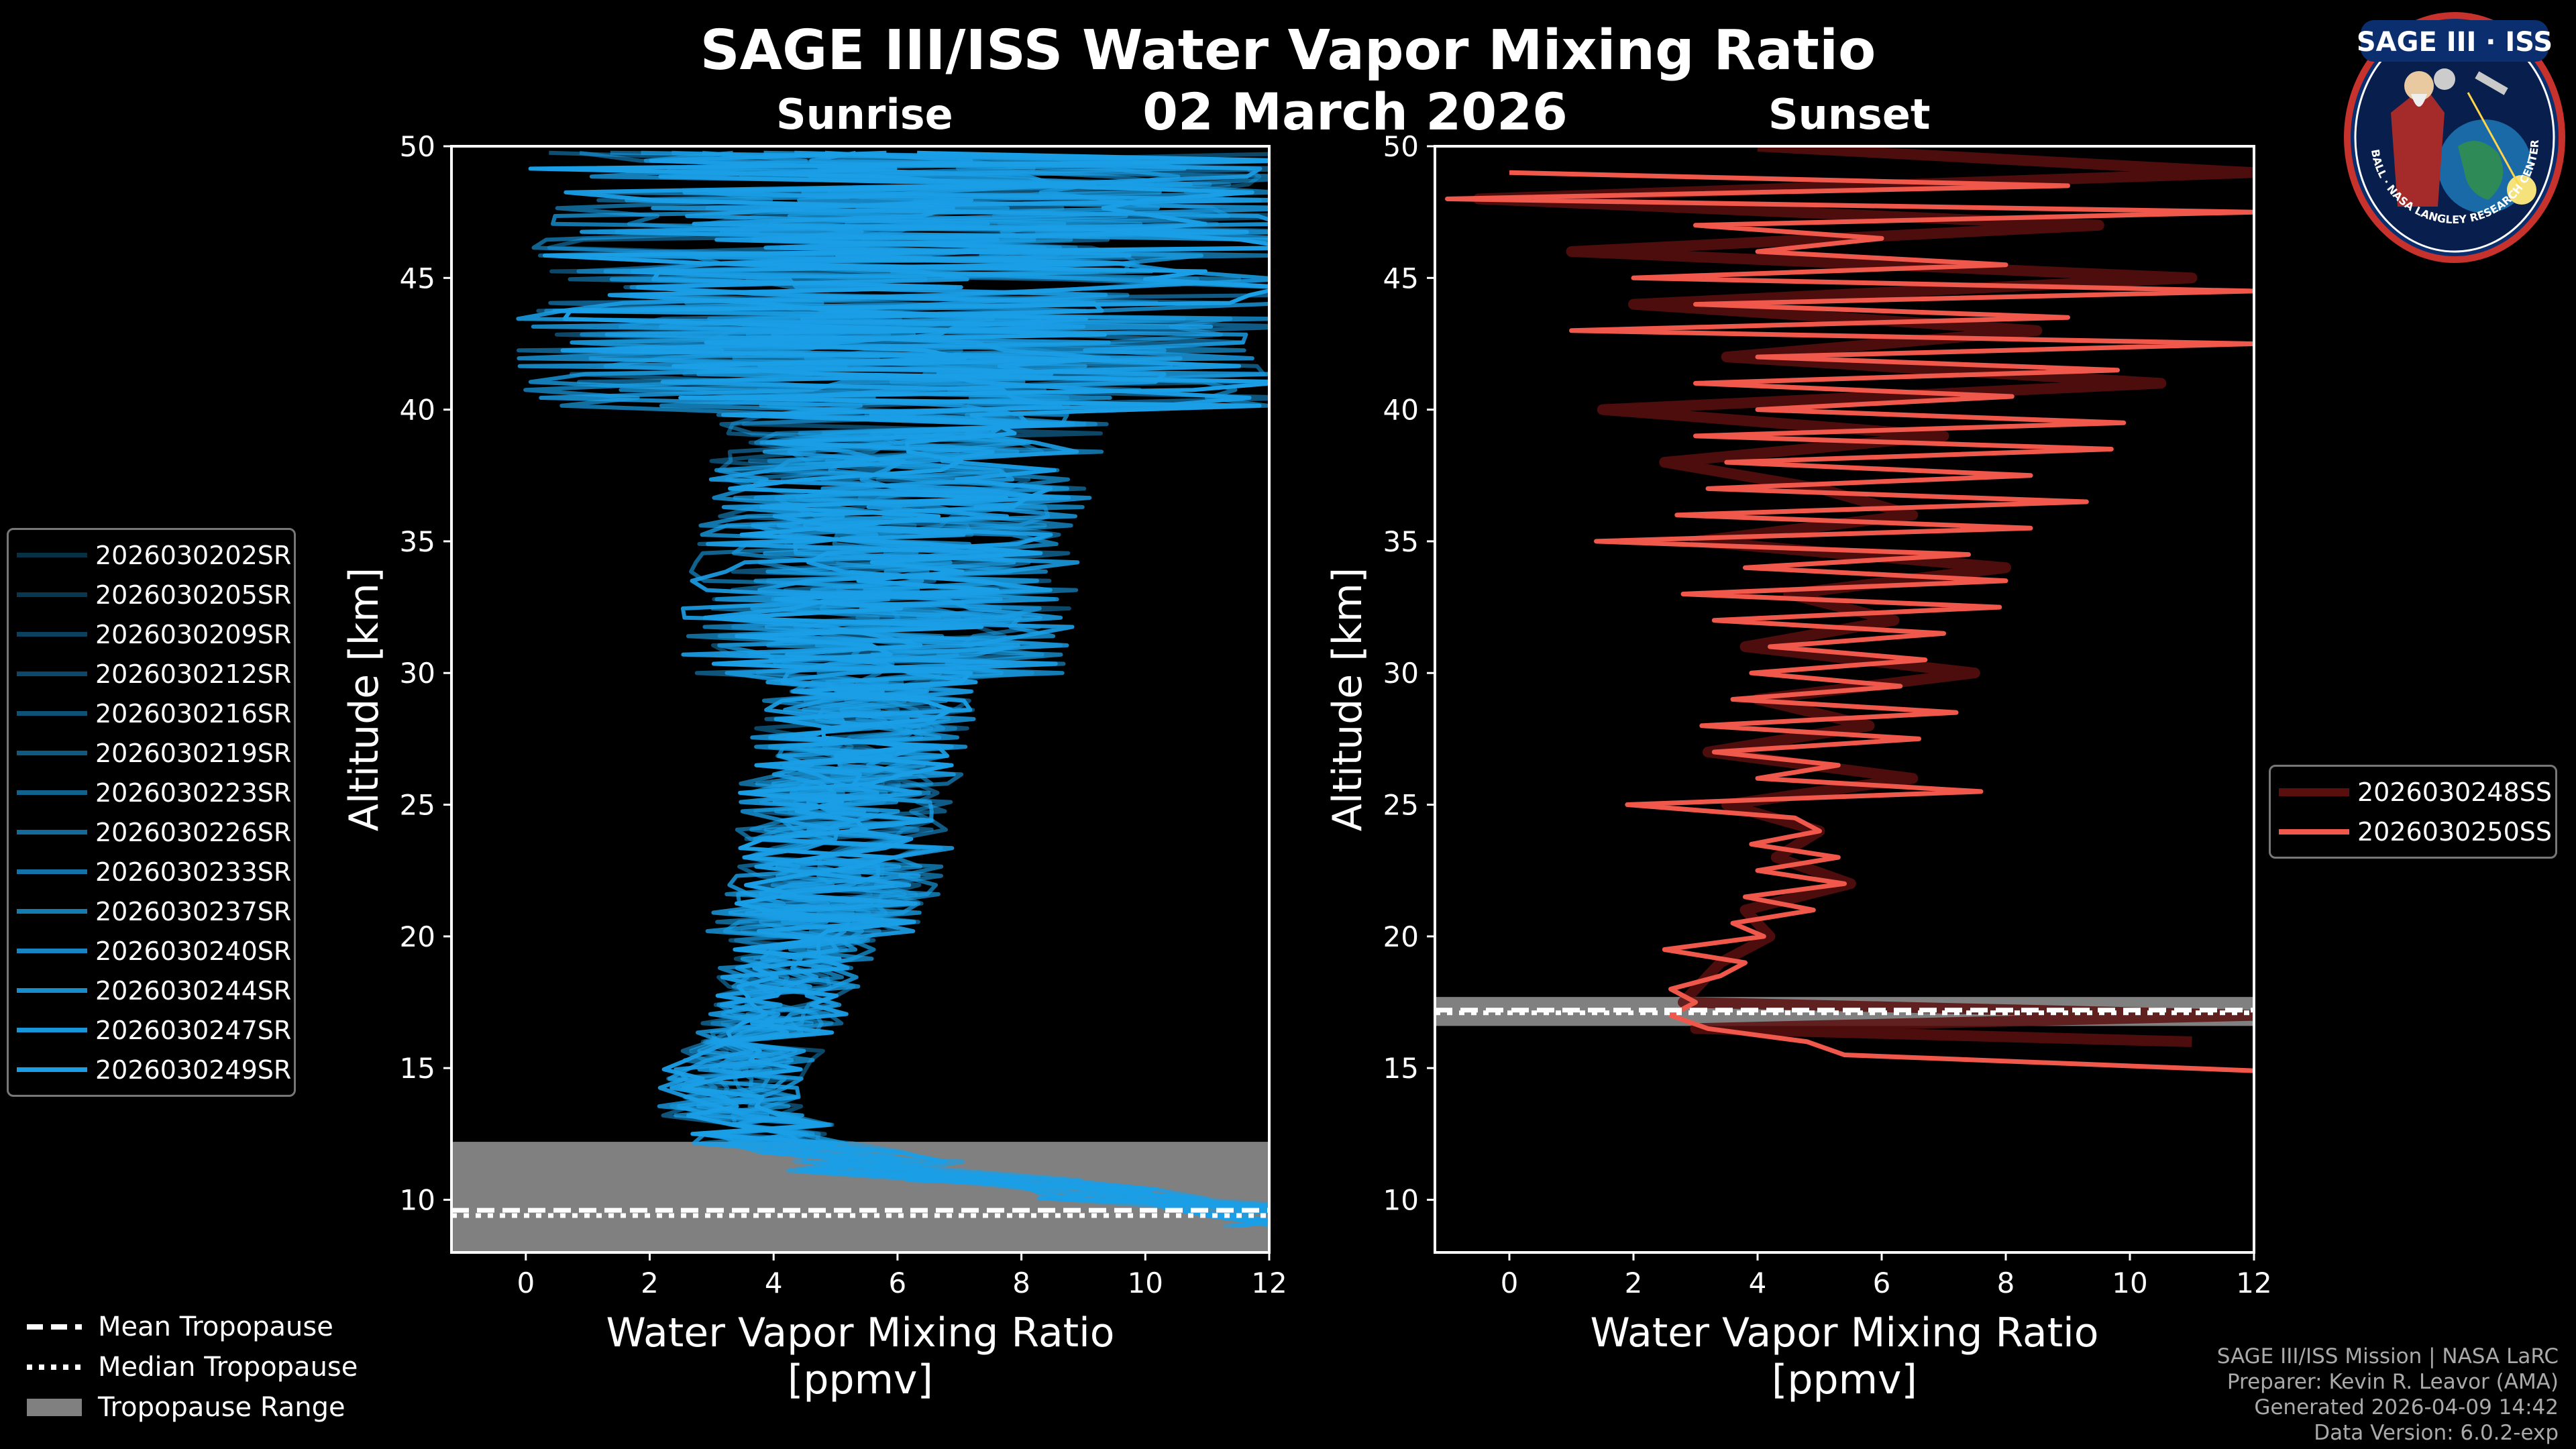 The width and height of the screenshot is (2576, 1449). Describe the element at coordinates (193, 555) in the screenshot. I see `legend-label: 2026030202SR` at that location.